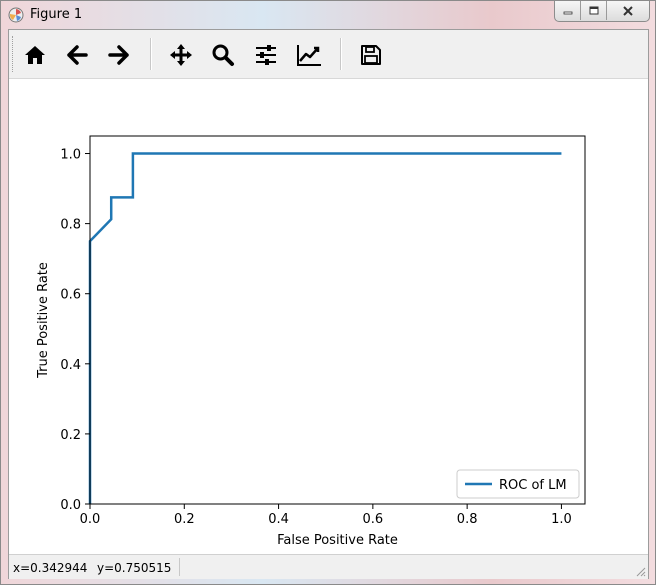 Image resolution: width=656 pixels, height=585 pixels. I want to click on maximize-button, so click(593, 10).